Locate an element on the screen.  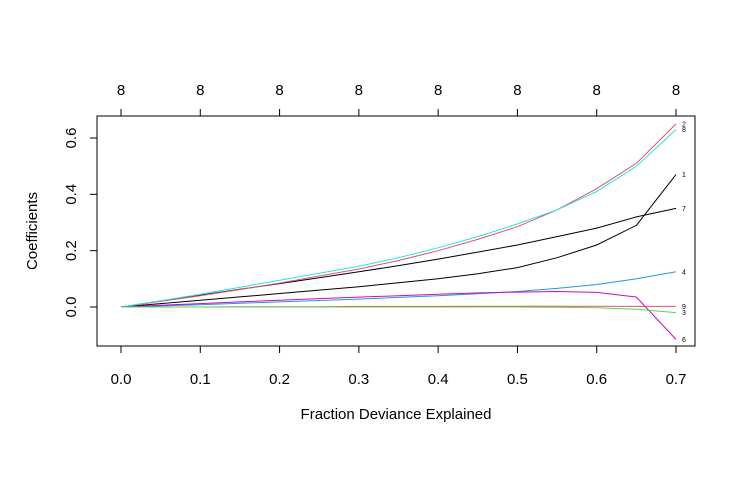
y-tick-label: 0.0 is located at coordinates (71, 307).